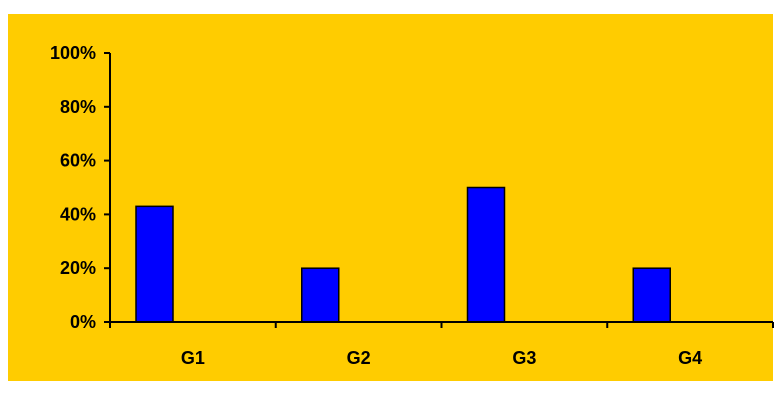 This screenshot has width=781, height=394. I want to click on bar-g2, so click(320, 295).